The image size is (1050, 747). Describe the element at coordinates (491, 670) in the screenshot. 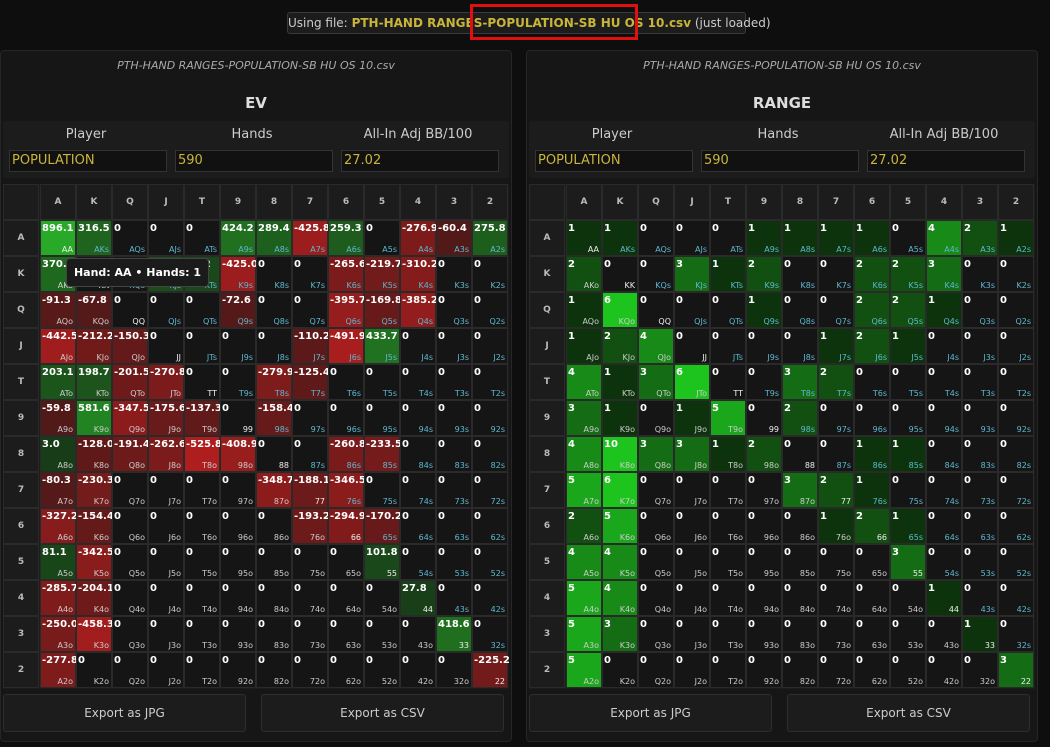

I see `hand-cell: -225.2 22` at that location.